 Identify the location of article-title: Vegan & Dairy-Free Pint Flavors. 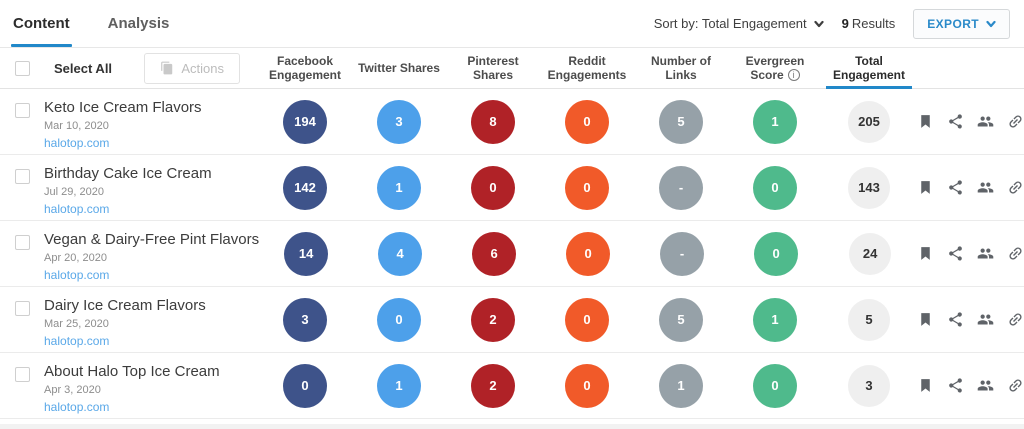
(152, 239).